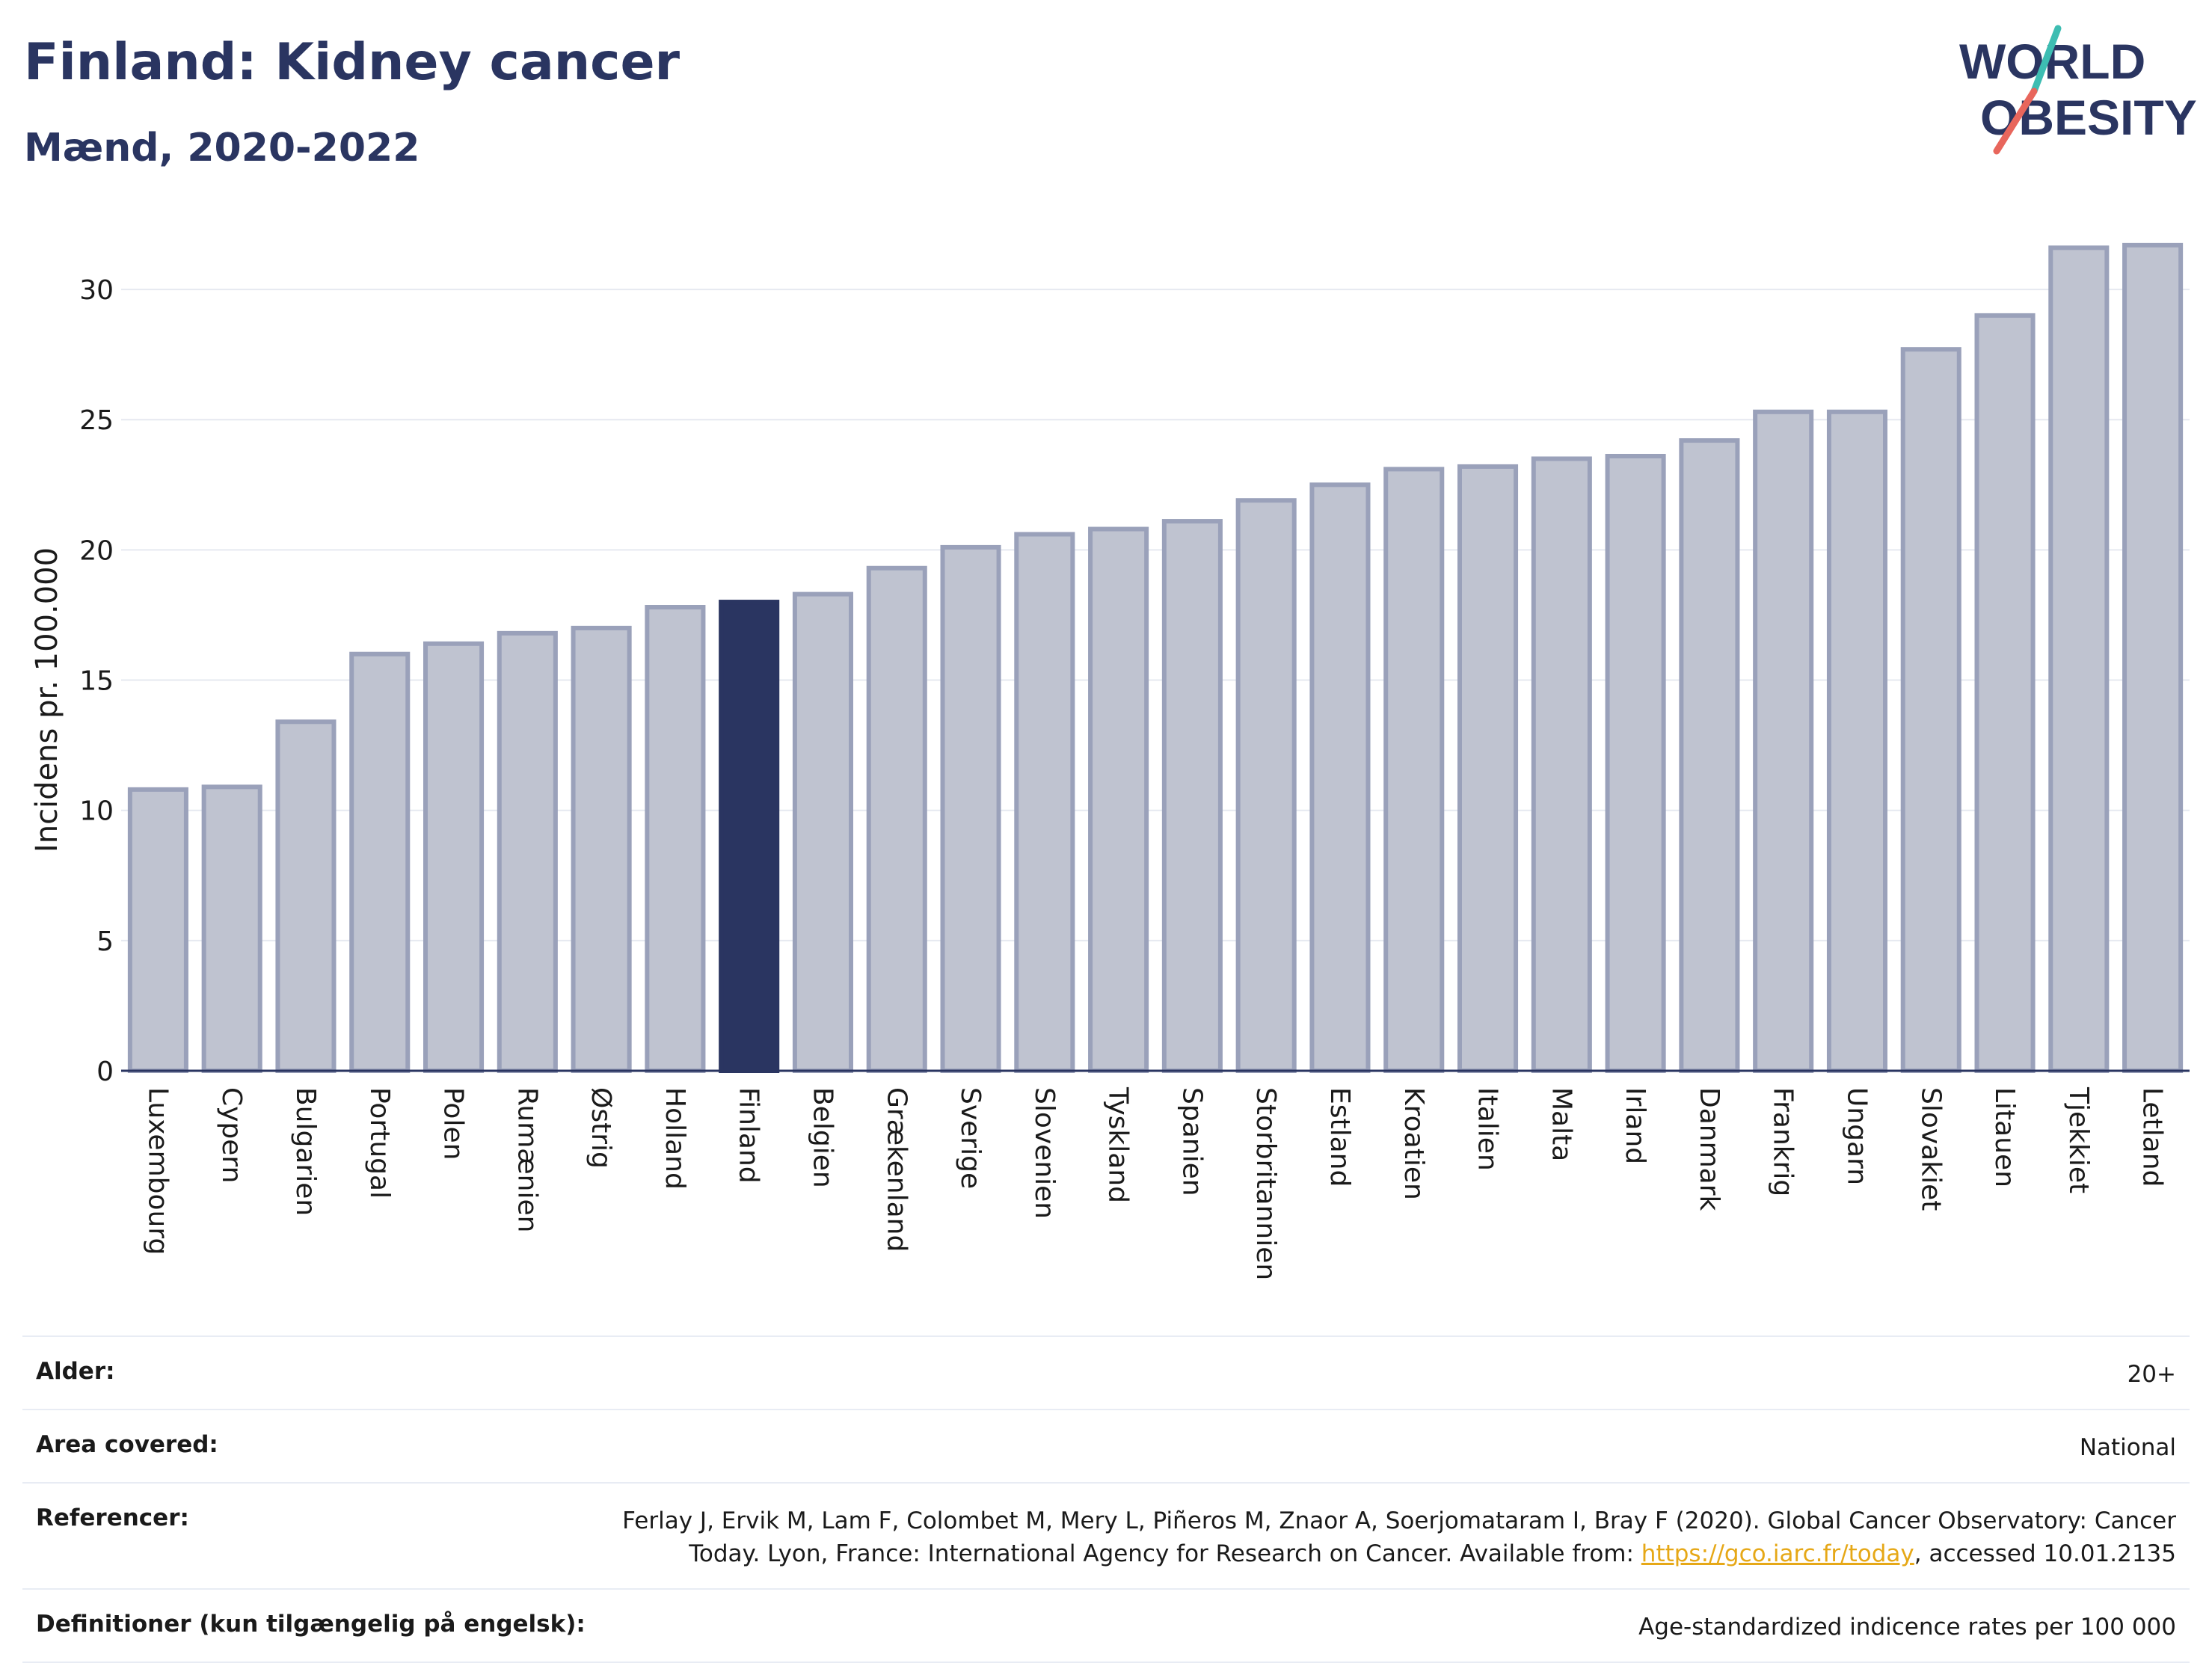 The height and width of the screenshot is (1663, 2212). What do you see at coordinates (527, 851) in the screenshot?
I see `bar-rumænien` at bounding box center [527, 851].